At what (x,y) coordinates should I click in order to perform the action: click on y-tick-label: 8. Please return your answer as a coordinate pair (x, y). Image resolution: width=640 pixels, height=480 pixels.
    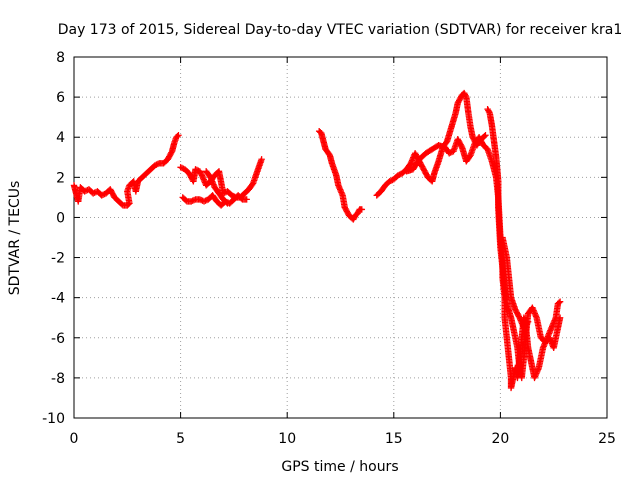
    Looking at the image, I should click on (60, 58).